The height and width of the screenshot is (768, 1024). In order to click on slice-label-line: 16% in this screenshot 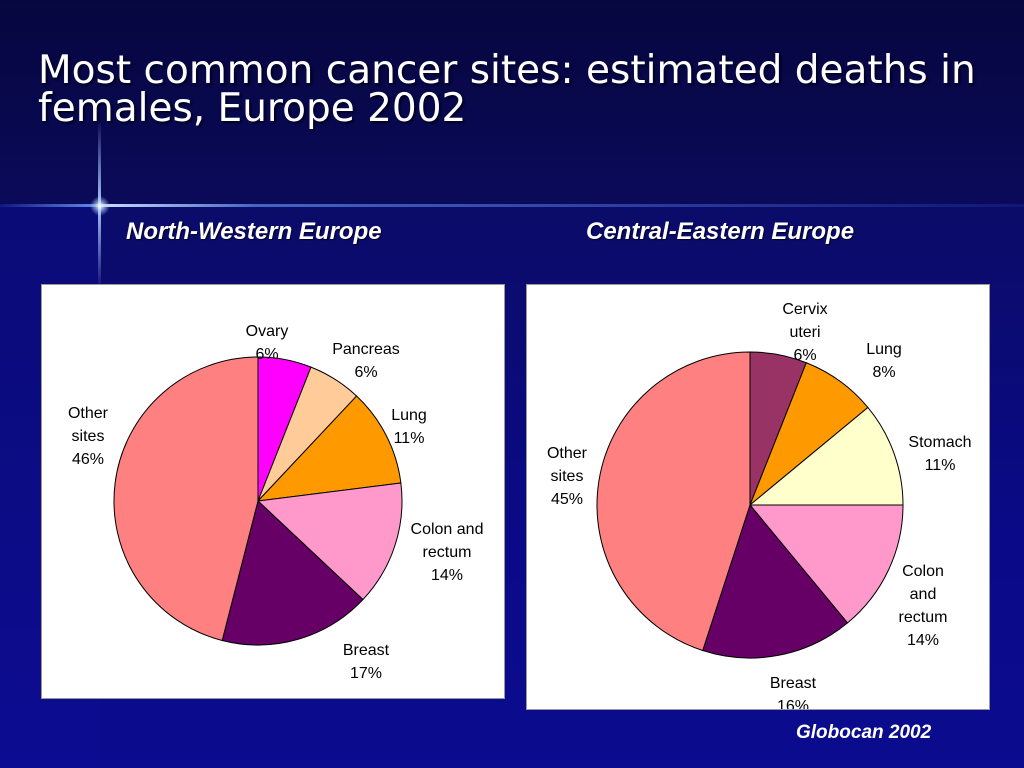, I will do `click(793, 703)`.